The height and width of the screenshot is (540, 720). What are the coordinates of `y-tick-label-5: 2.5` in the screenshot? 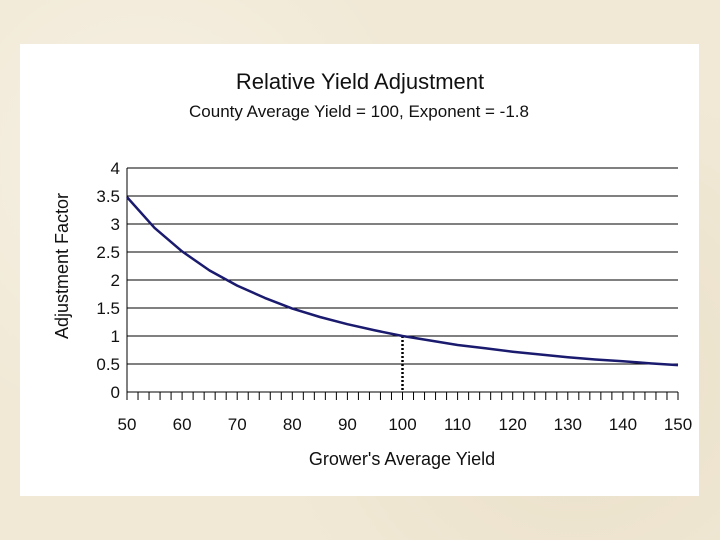 It's located at (108, 252).